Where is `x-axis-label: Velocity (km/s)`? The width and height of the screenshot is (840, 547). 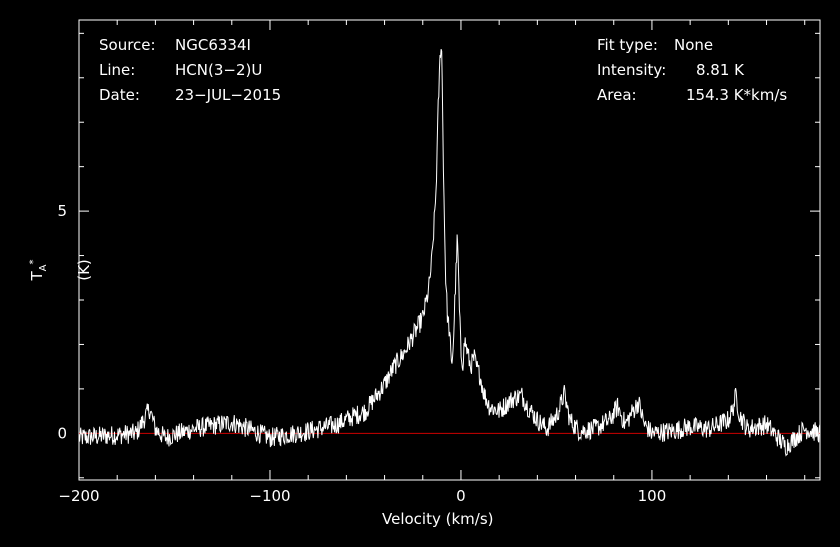 x-axis-label: Velocity (km/s) is located at coordinates (438, 519).